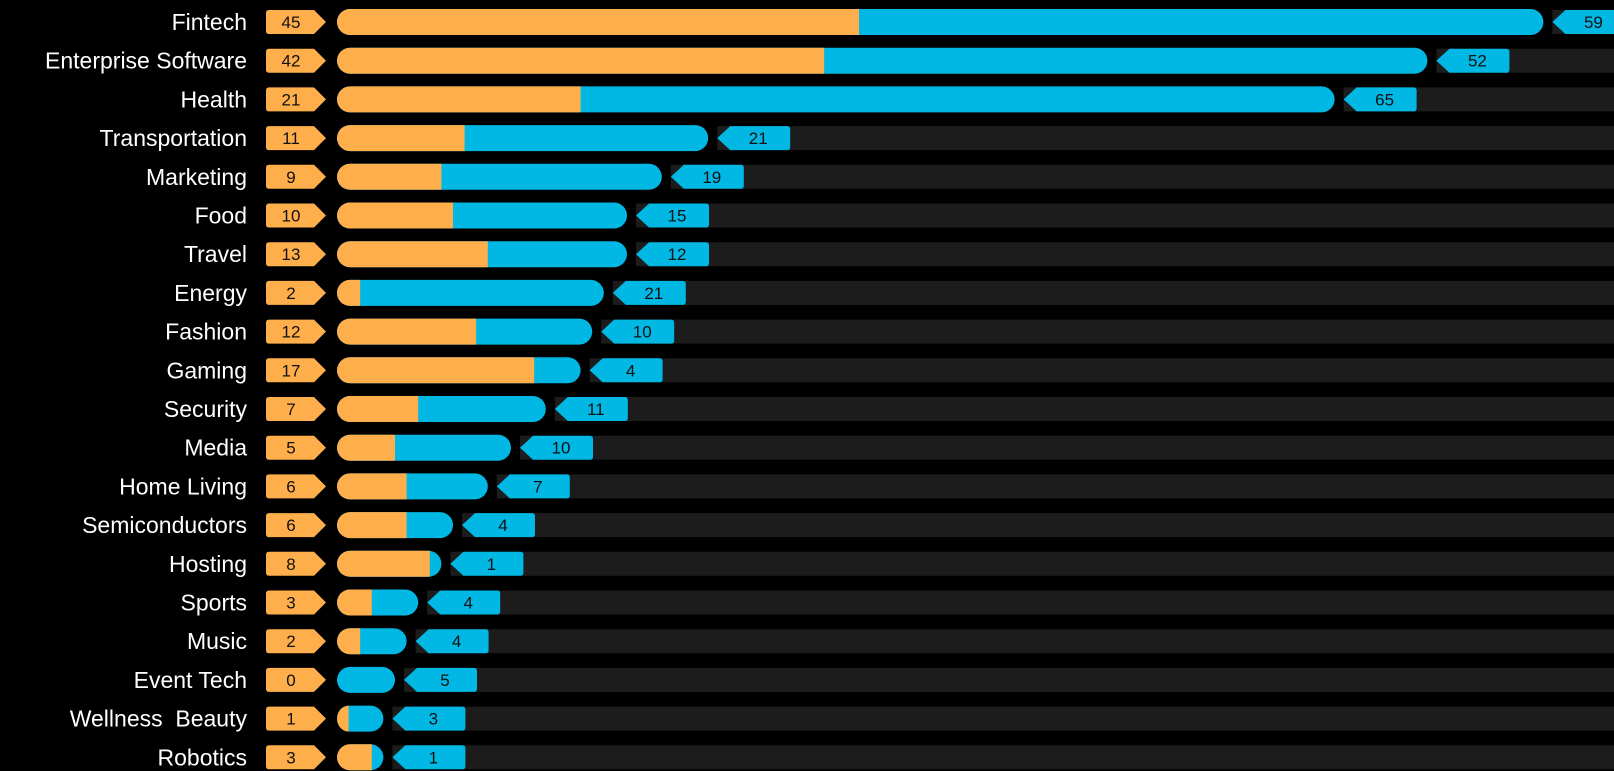  I want to click on bar-row: Security 7 11, so click(889, 409).